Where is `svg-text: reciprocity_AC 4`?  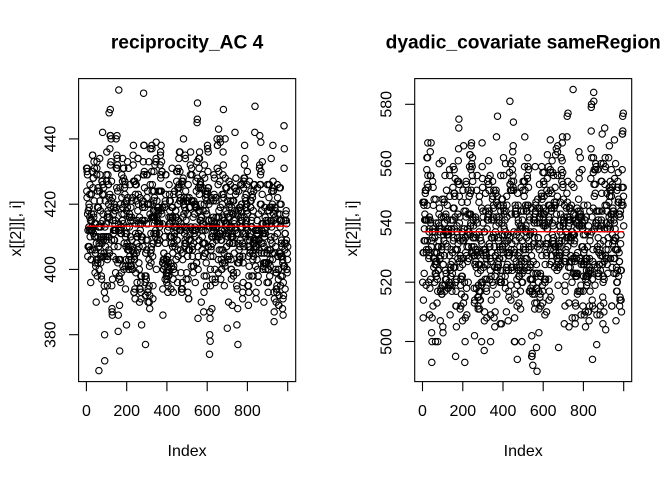
svg-text: reciprocity_AC 4 is located at coordinates (187, 42).